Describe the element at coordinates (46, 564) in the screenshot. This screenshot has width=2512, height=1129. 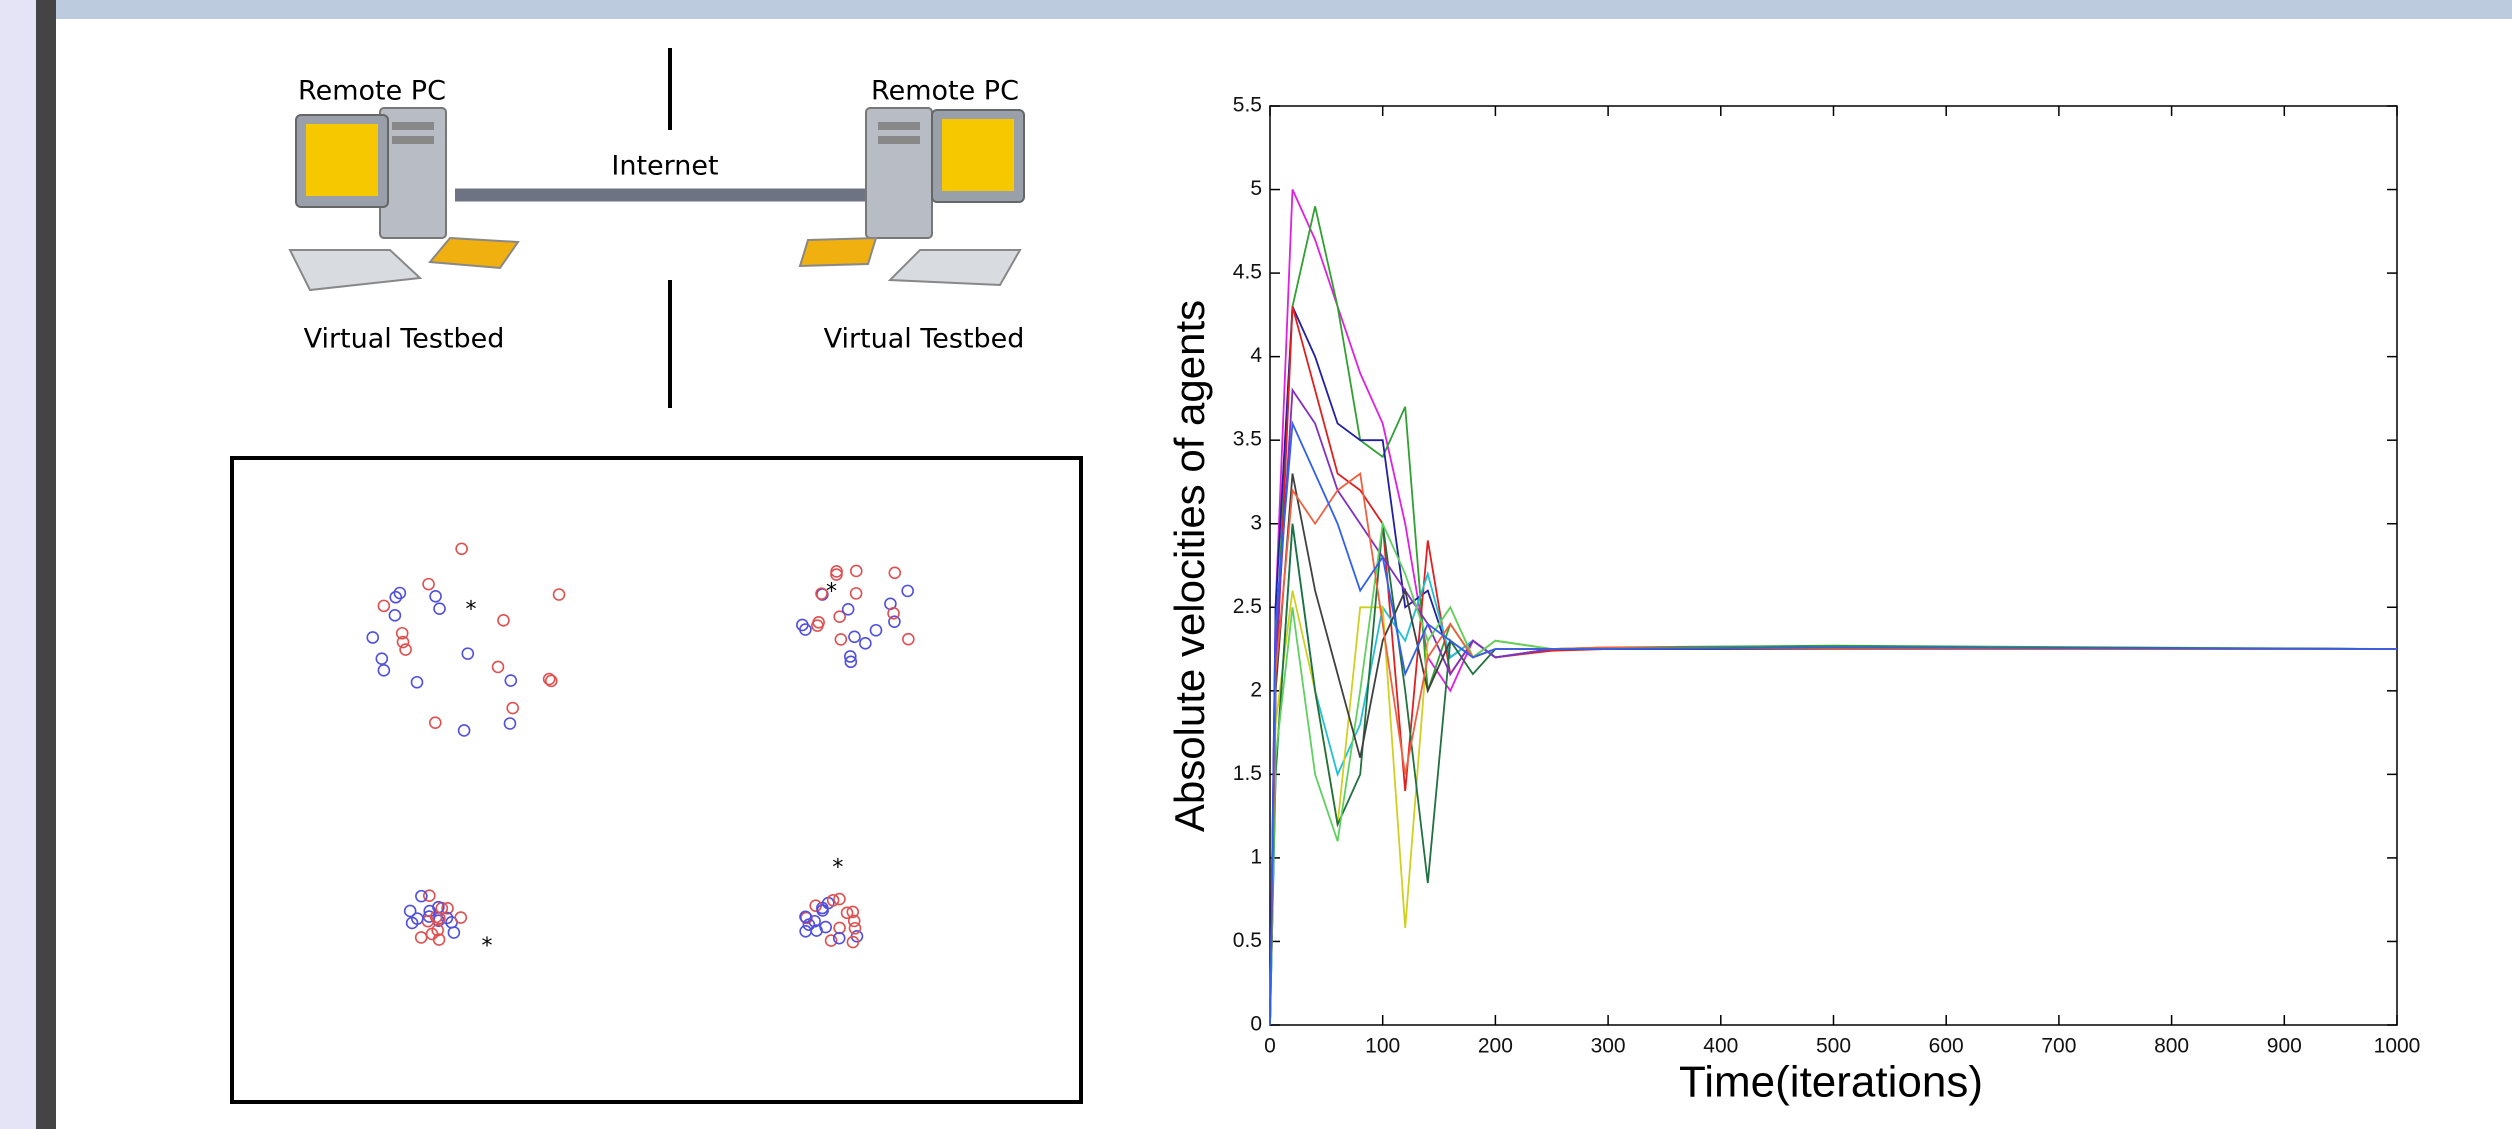
I see `side-bar` at that location.